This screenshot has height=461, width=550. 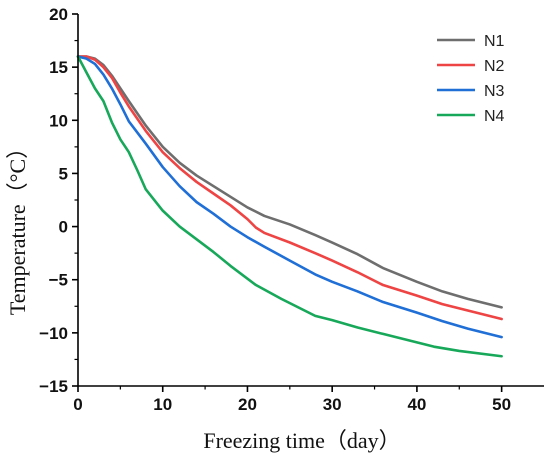 What do you see at coordinates (494, 91) in the screenshot?
I see `legend-label-n3: N3` at bounding box center [494, 91].